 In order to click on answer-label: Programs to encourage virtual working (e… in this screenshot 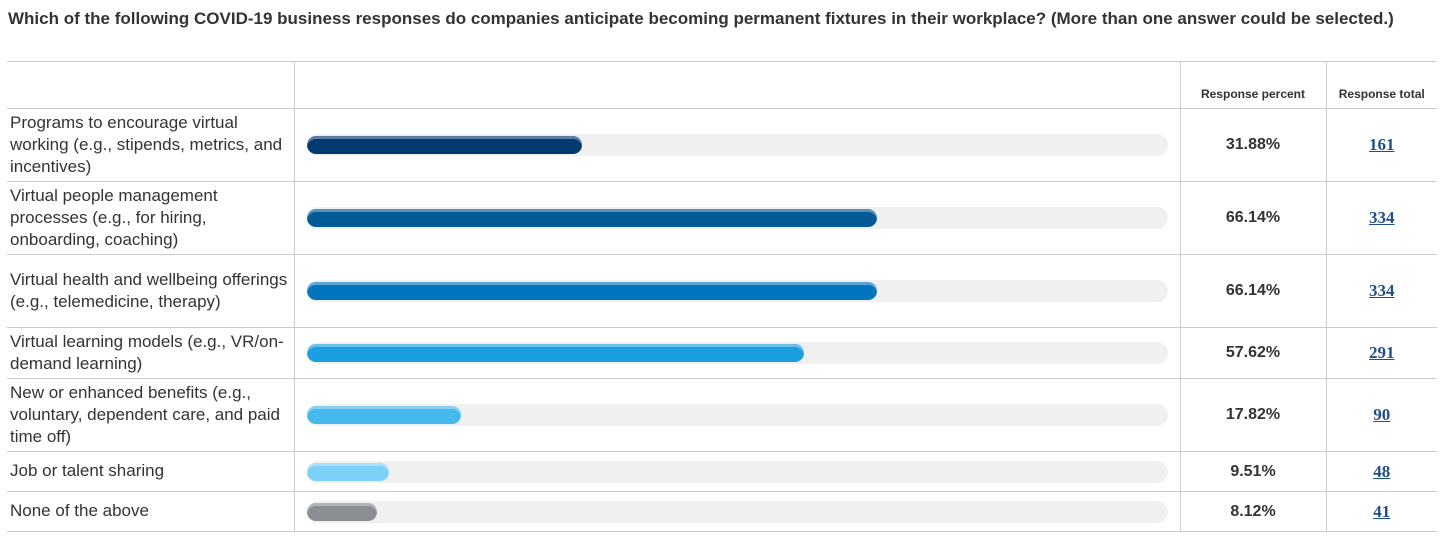, I will do `click(151, 145)`.